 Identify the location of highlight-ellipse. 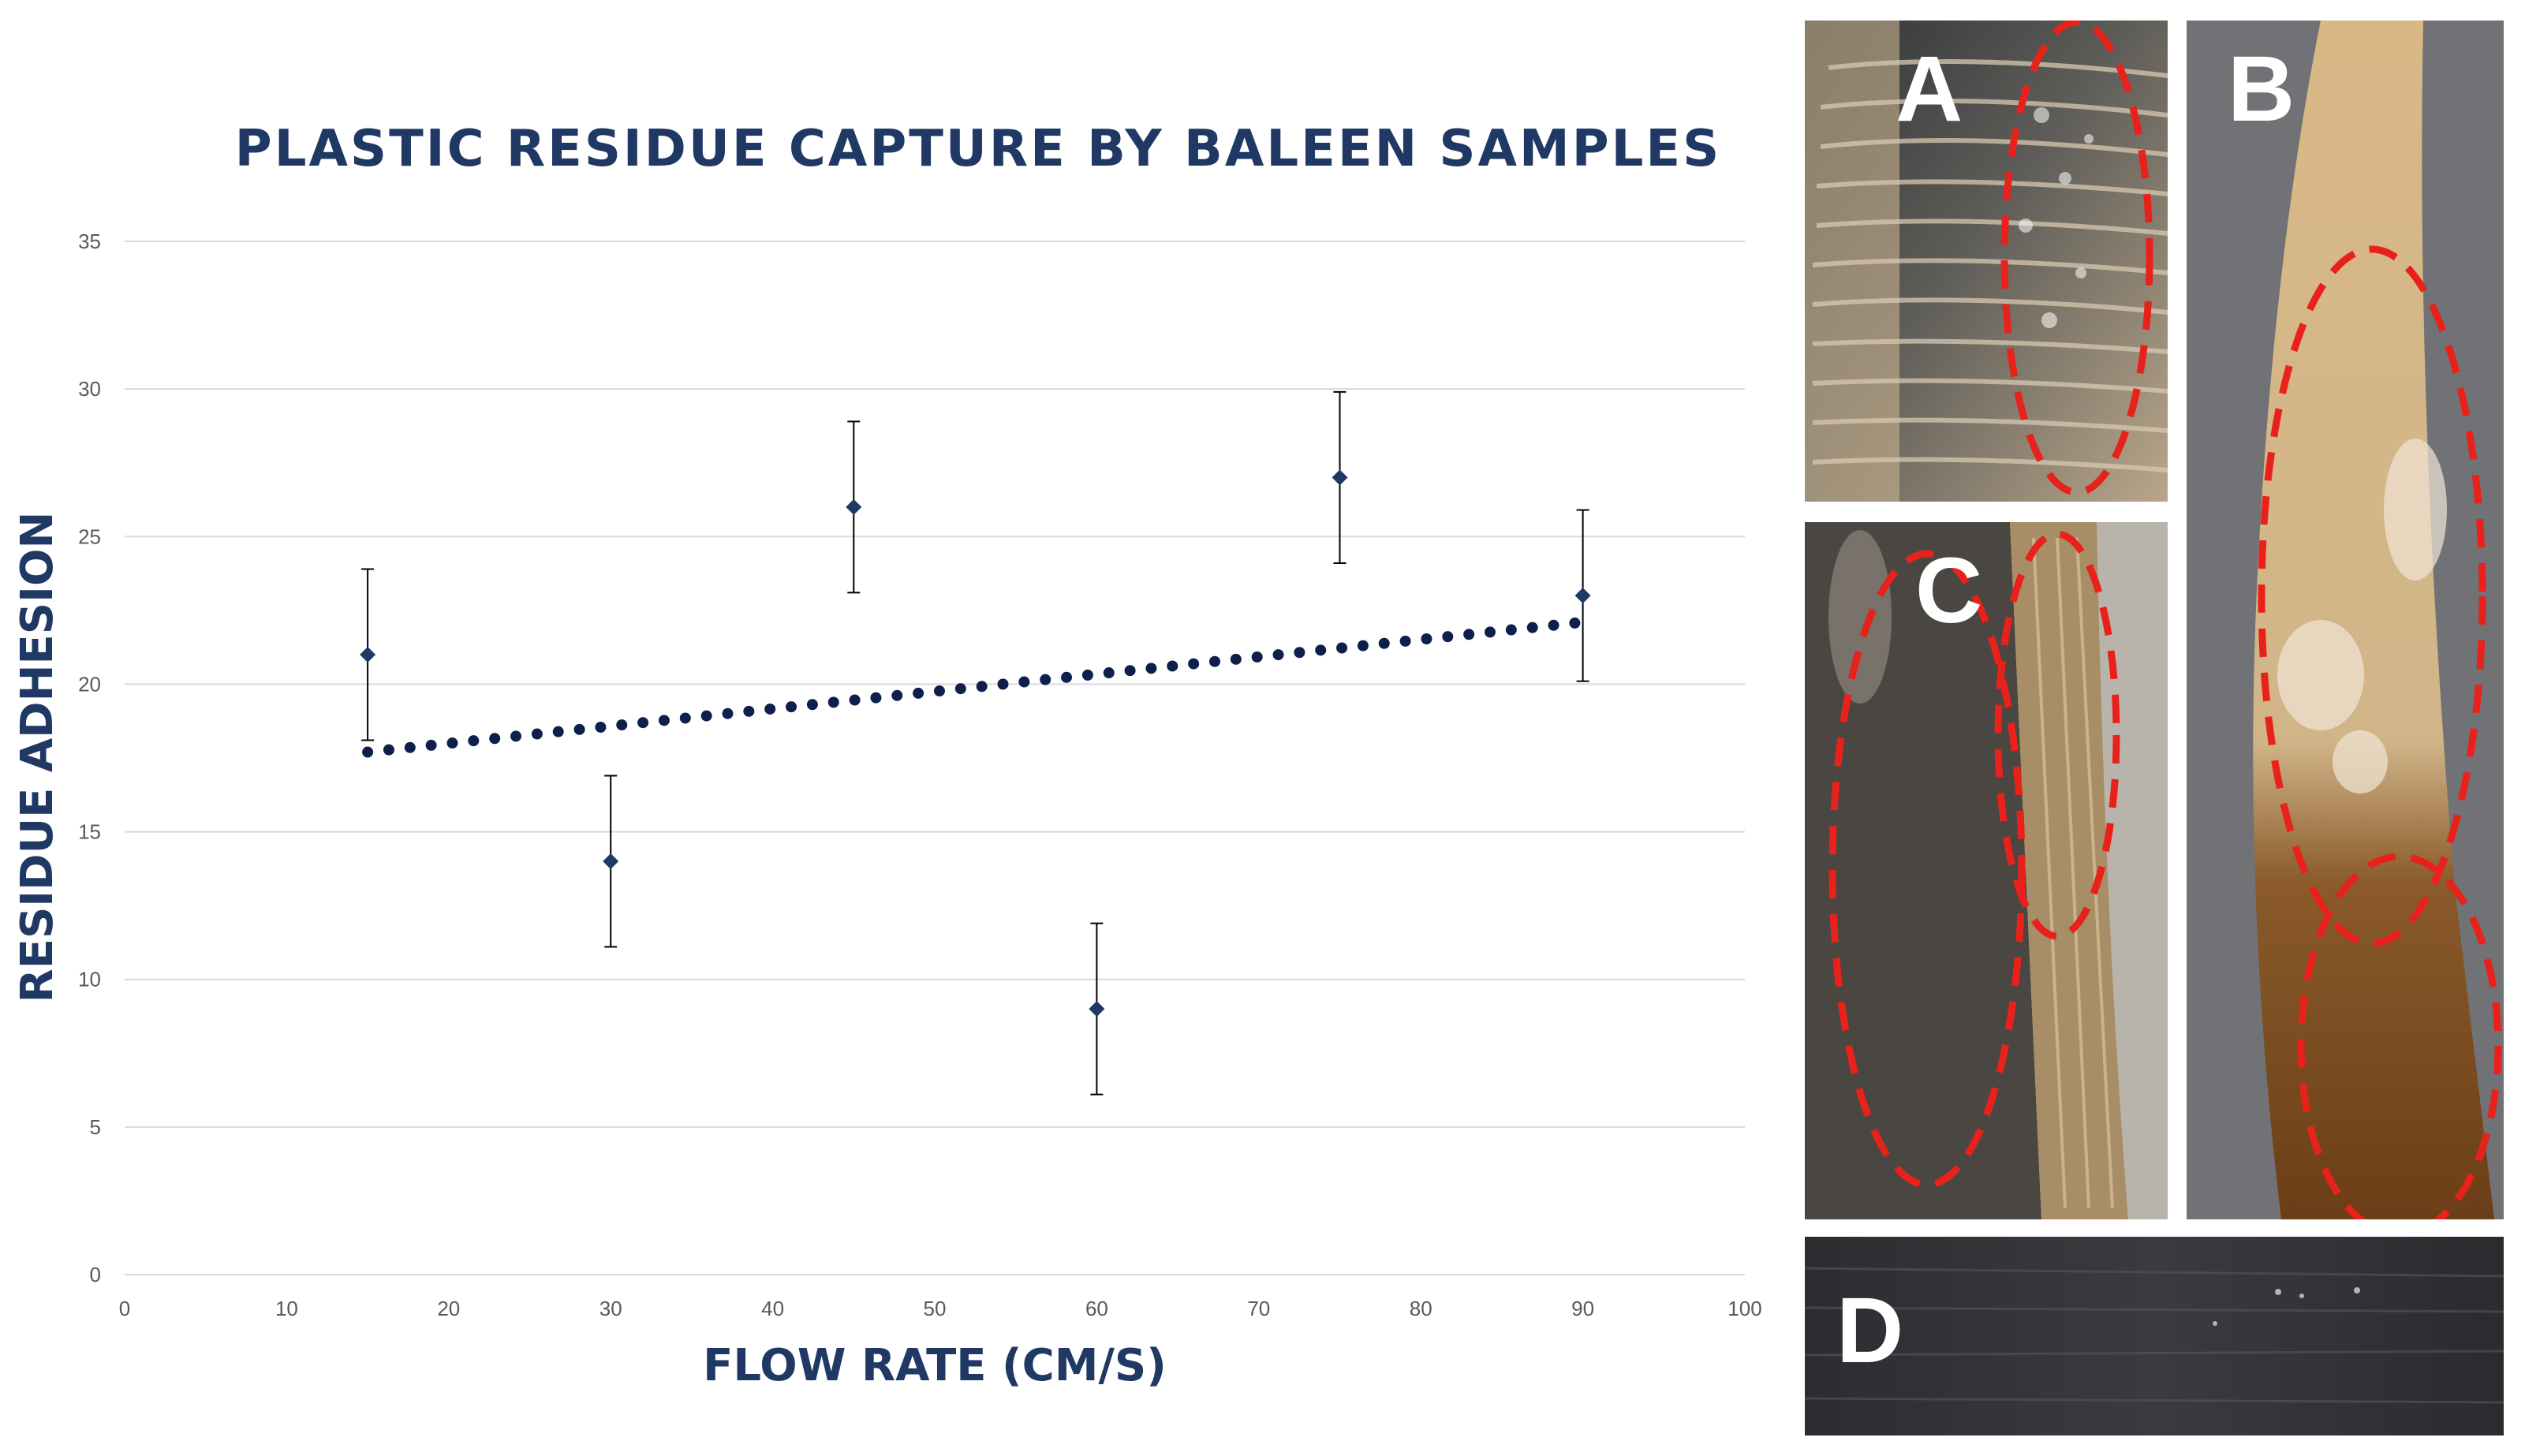
(2076, 258).